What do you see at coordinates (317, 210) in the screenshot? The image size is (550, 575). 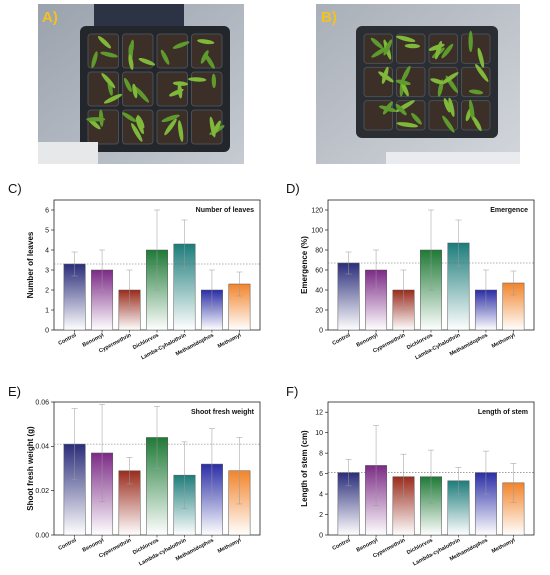 I see `y-tick-label: 120` at bounding box center [317, 210].